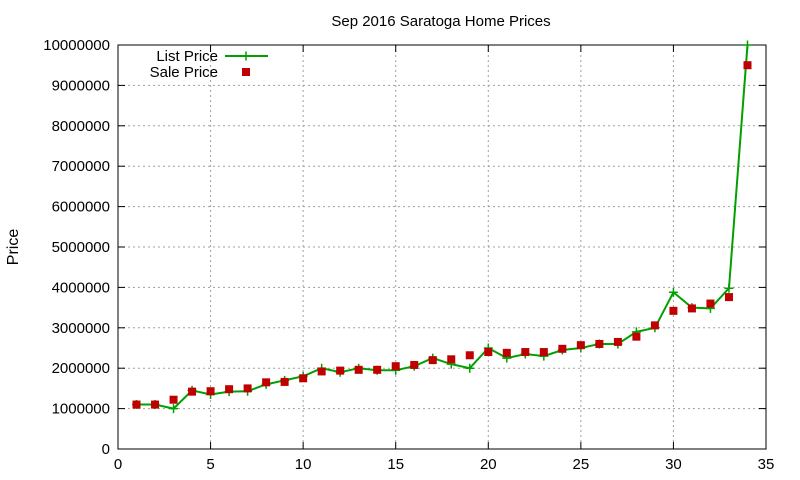  What do you see at coordinates (81, 166) in the screenshot?
I see `y-tick-label: 7000000` at bounding box center [81, 166].